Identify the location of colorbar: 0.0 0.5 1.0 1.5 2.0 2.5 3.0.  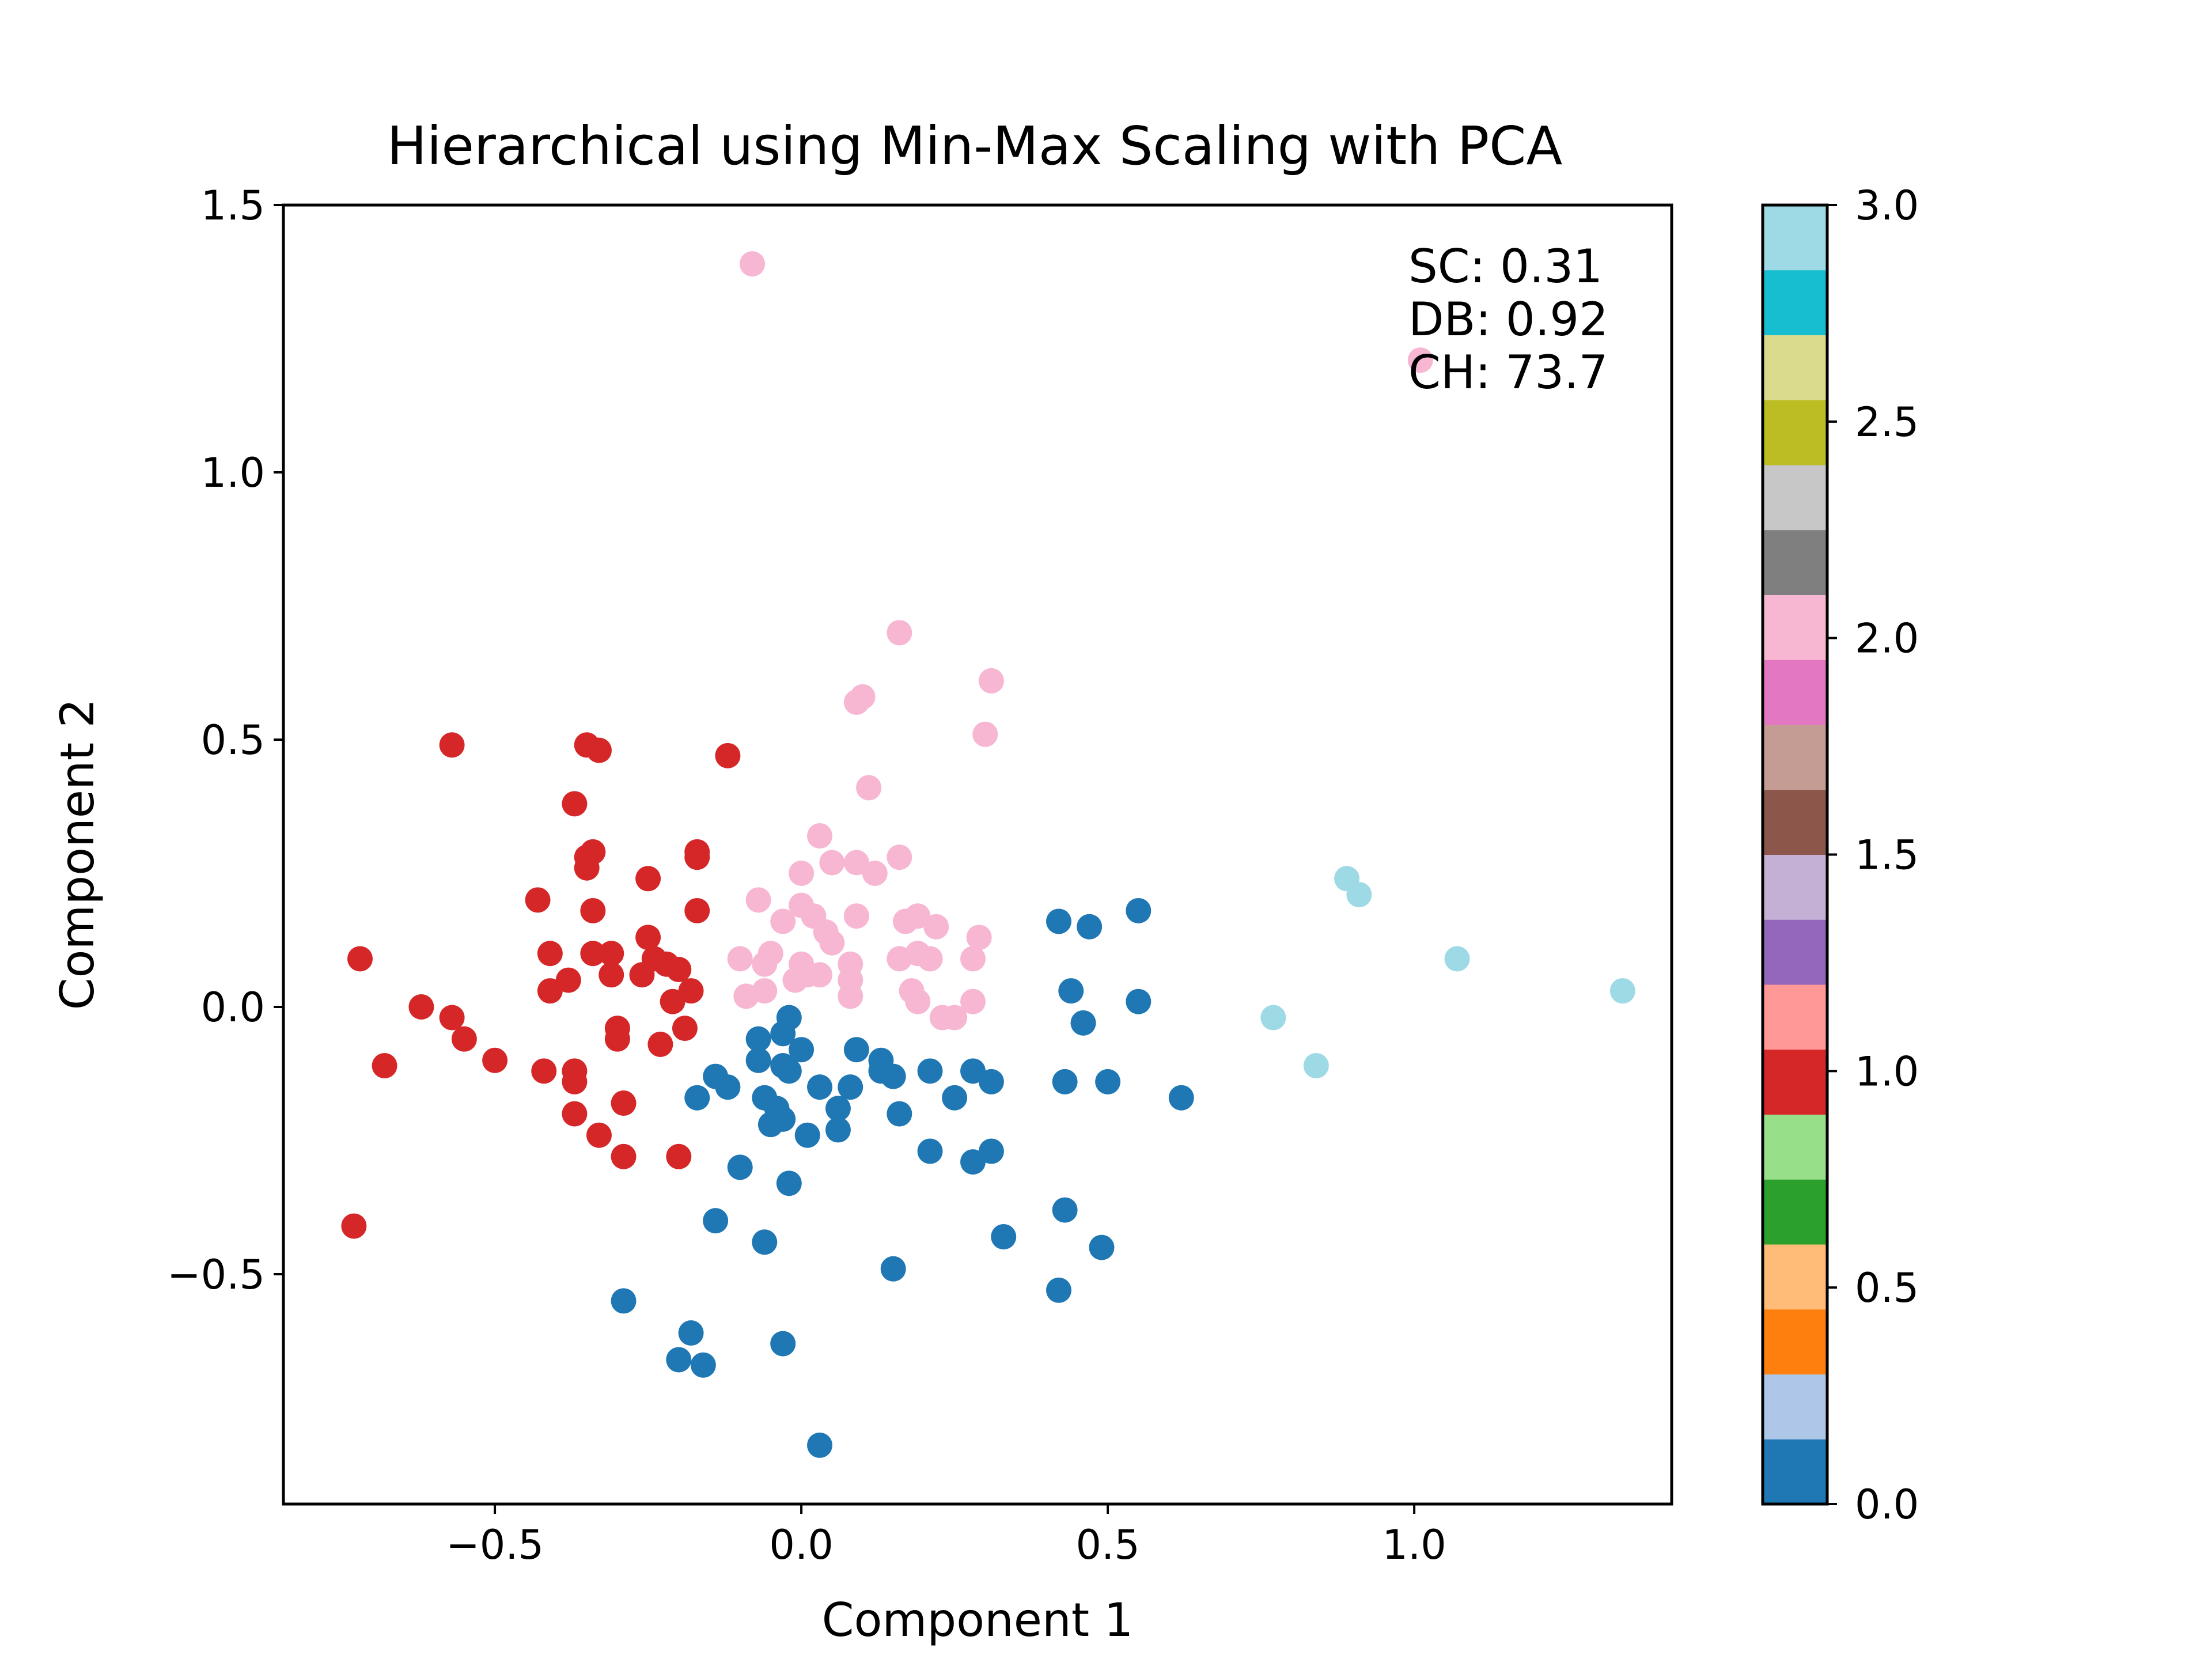
(1840, 855).